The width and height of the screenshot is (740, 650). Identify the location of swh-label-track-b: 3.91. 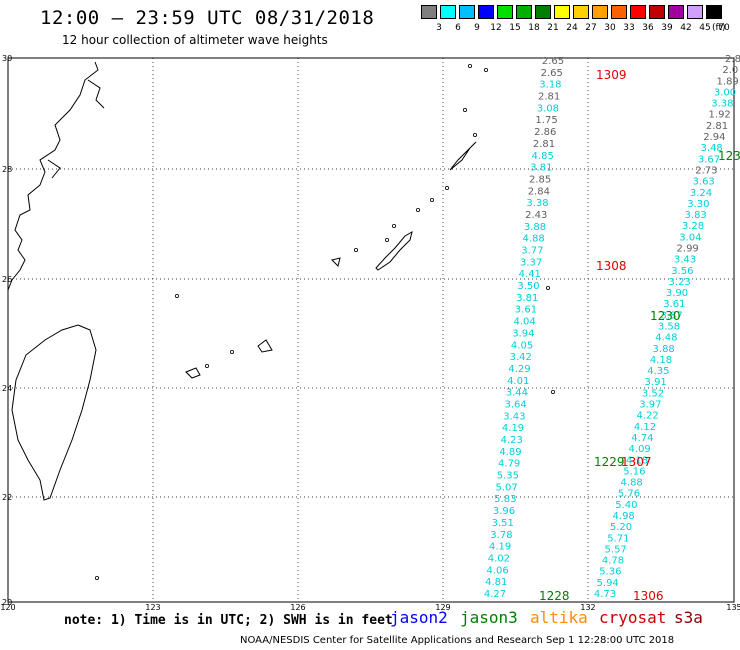
(656, 382).